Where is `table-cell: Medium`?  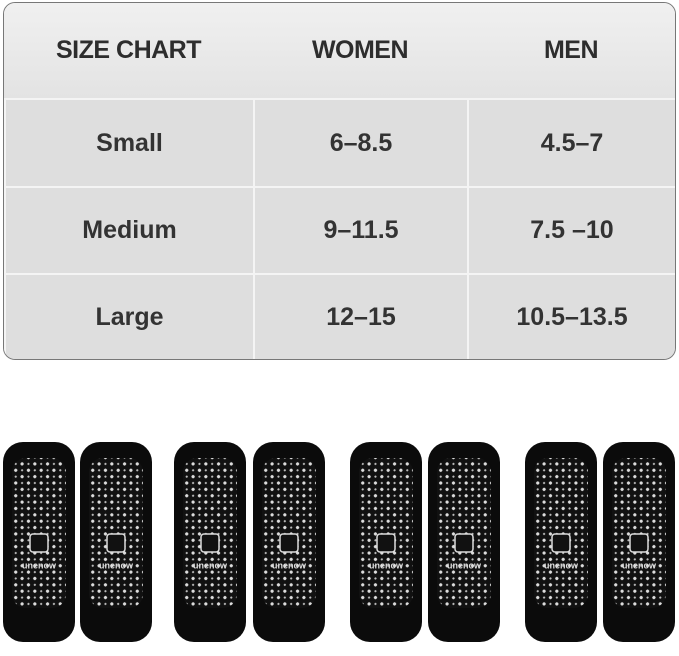 table-cell: Medium is located at coordinates (128, 229).